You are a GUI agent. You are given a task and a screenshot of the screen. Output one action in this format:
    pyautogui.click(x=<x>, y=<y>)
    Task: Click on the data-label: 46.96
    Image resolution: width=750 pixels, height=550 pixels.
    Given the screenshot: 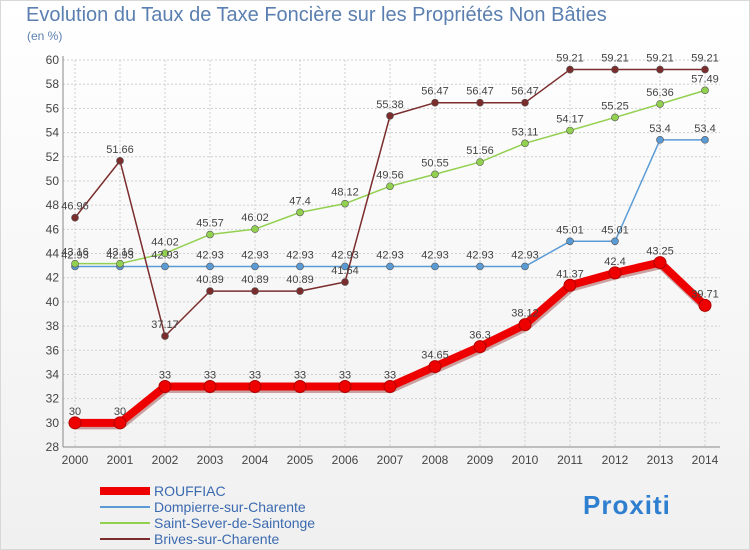 What is the action you would take?
    pyautogui.click(x=75, y=207)
    